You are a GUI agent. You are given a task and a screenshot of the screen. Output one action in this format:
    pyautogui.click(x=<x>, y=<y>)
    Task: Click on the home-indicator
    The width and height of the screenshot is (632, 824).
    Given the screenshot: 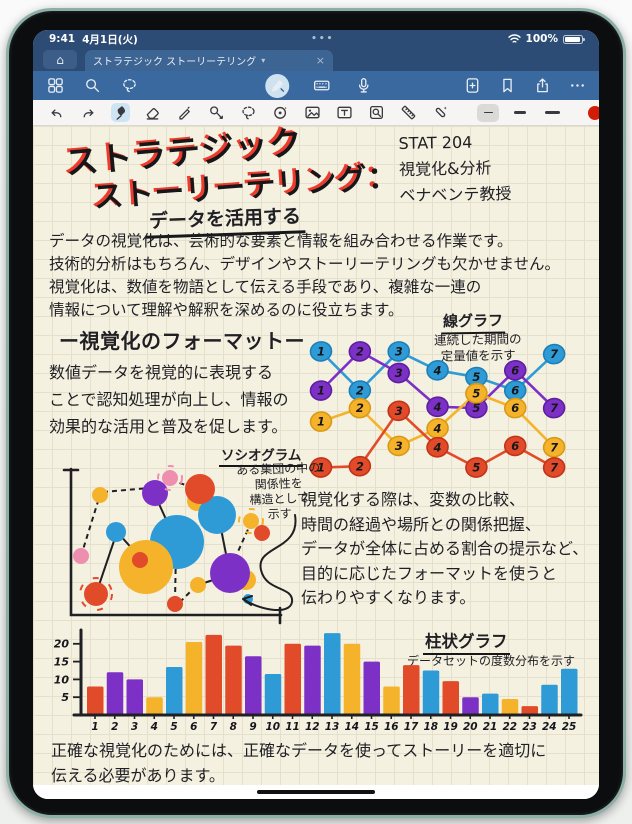 What is the action you would take?
    pyautogui.click(x=316, y=792)
    